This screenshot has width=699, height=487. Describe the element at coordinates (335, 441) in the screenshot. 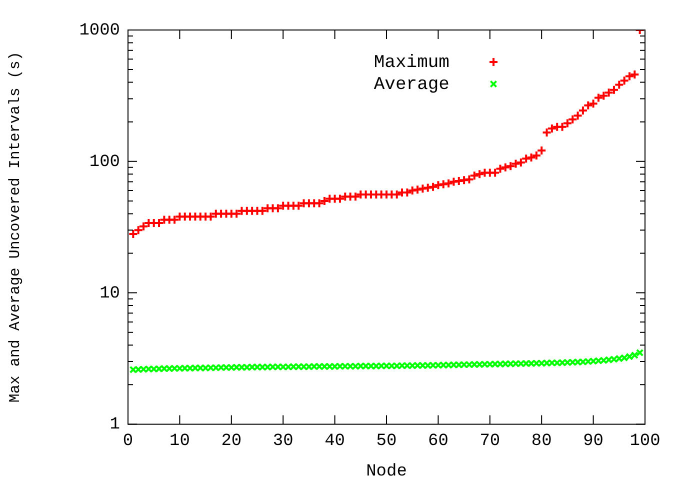

I see `x-tick-label: 40` at that location.